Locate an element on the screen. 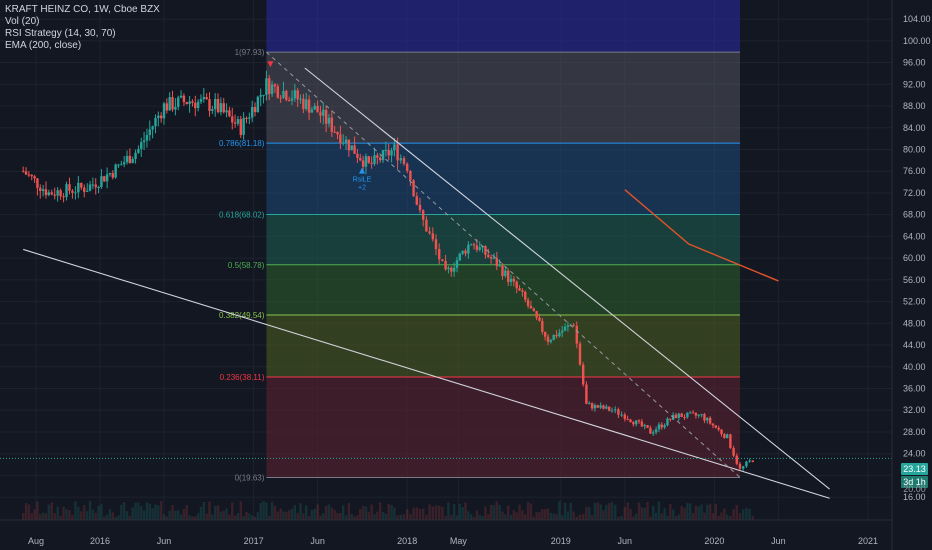  legend-rsi-strategy: RSI Strategy (14, 30, 70) is located at coordinates (60, 33).